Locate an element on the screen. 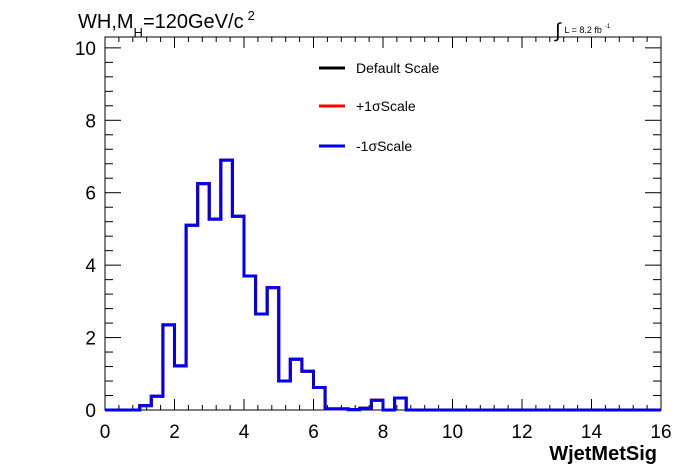 The height and width of the screenshot is (472, 696). luminosity-label: ∫ L = 8.2 fb -1 is located at coordinates (582, 31).